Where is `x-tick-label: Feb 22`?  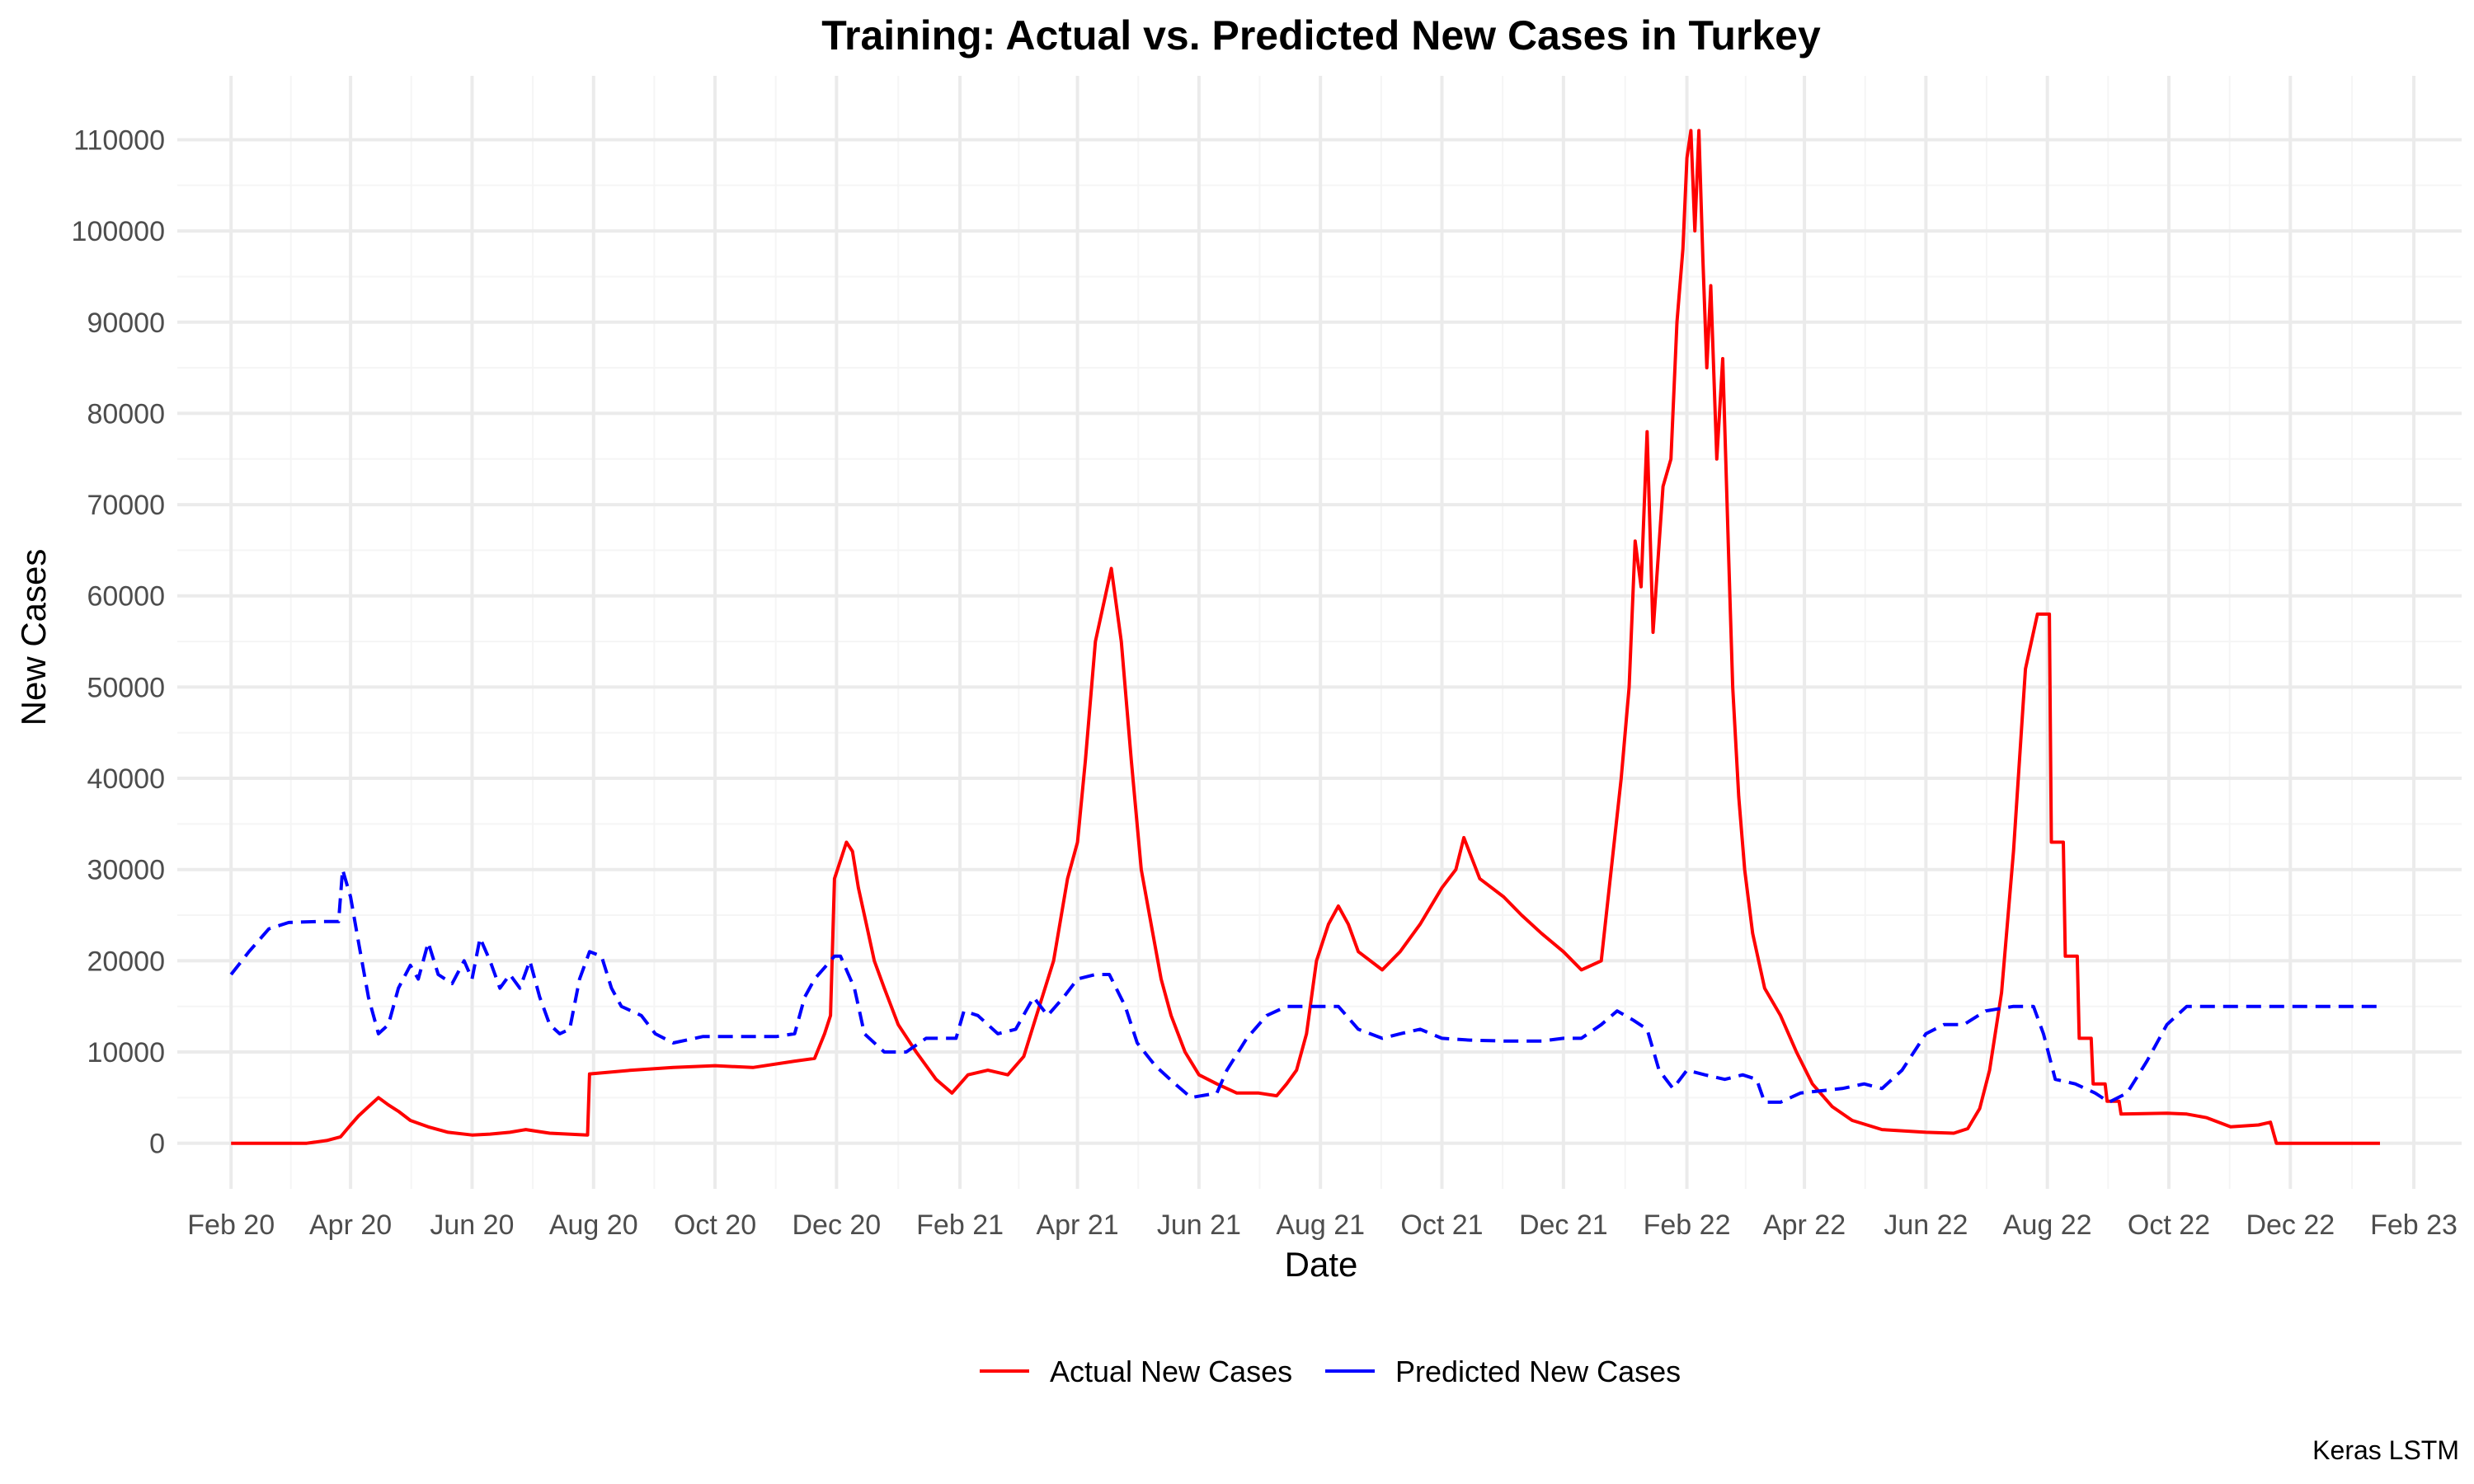 x-tick-label: Feb 22 is located at coordinates (1687, 1225).